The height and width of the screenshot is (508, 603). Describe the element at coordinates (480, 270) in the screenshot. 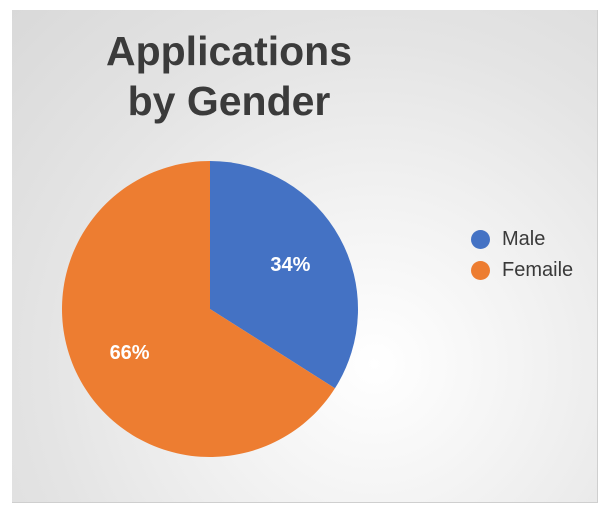

I see `legend-swatch-femaile` at that location.